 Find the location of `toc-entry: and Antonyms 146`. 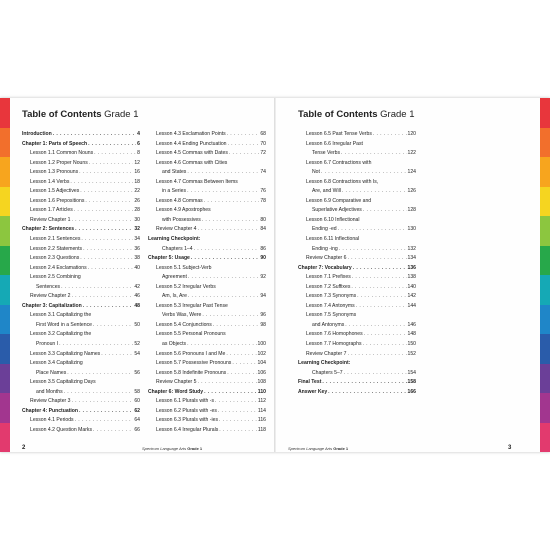

toc-entry: and Antonyms 146 is located at coordinates (357, 326).